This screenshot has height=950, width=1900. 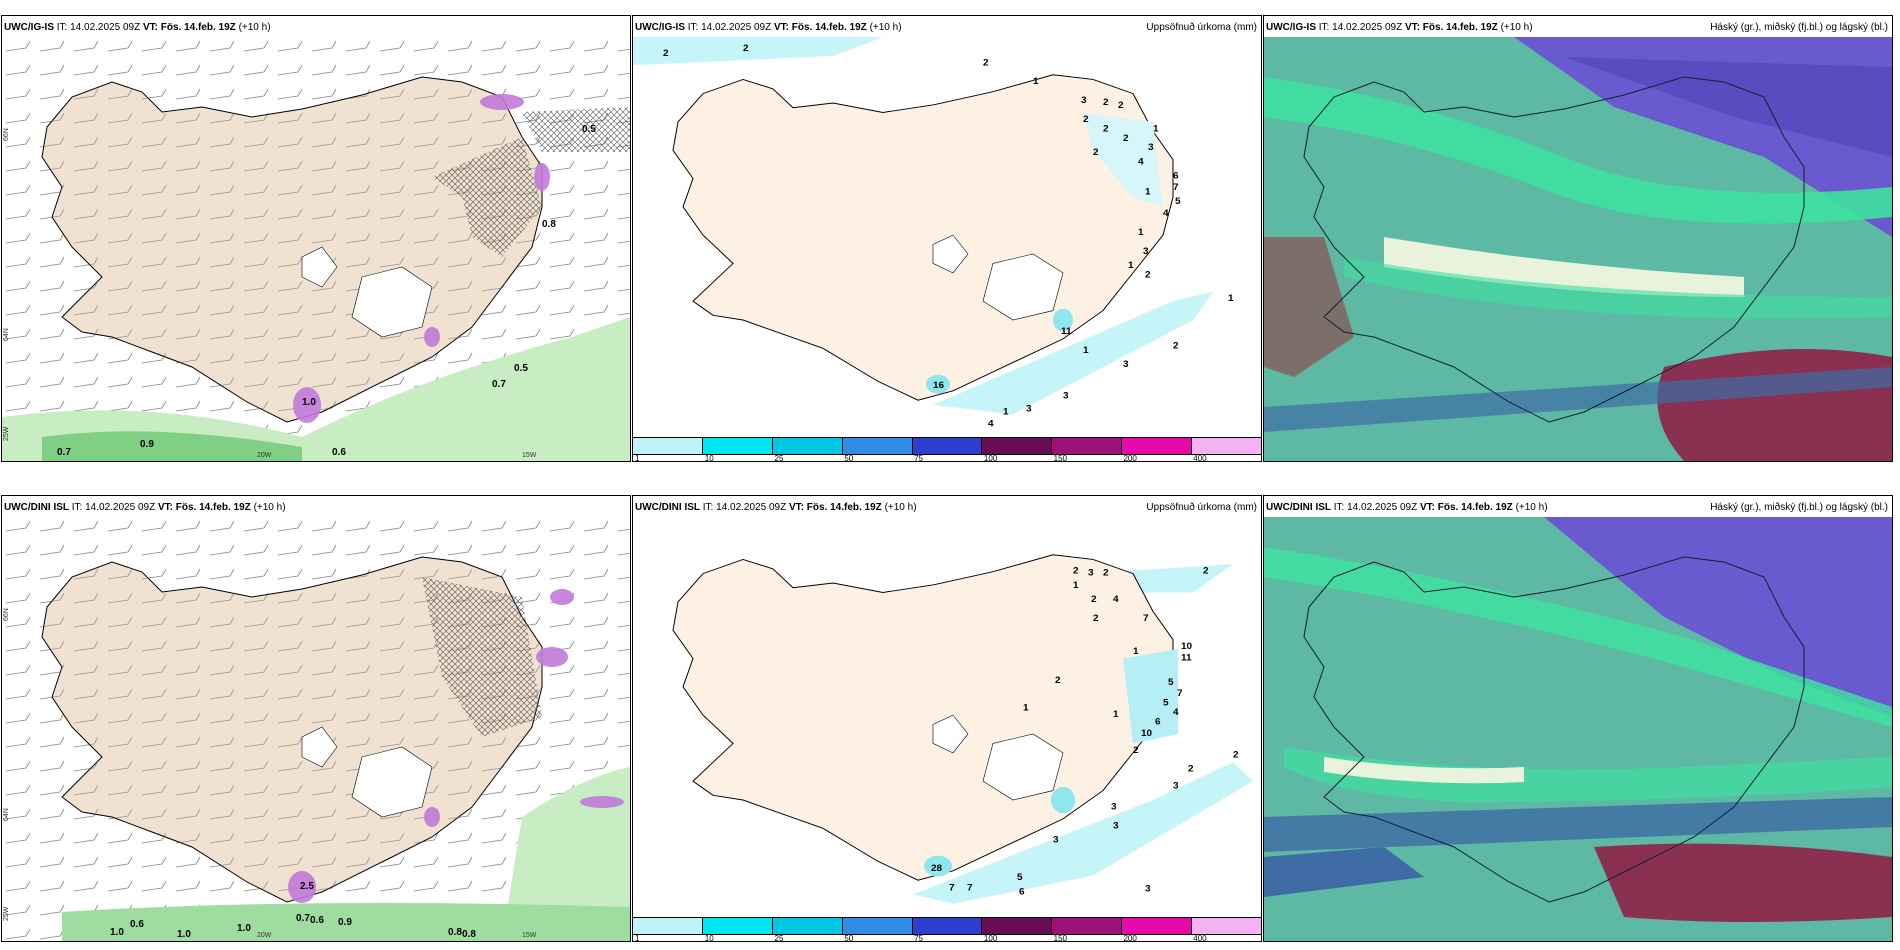 I want to click on cloud-map, so click(x=1578, y=729).